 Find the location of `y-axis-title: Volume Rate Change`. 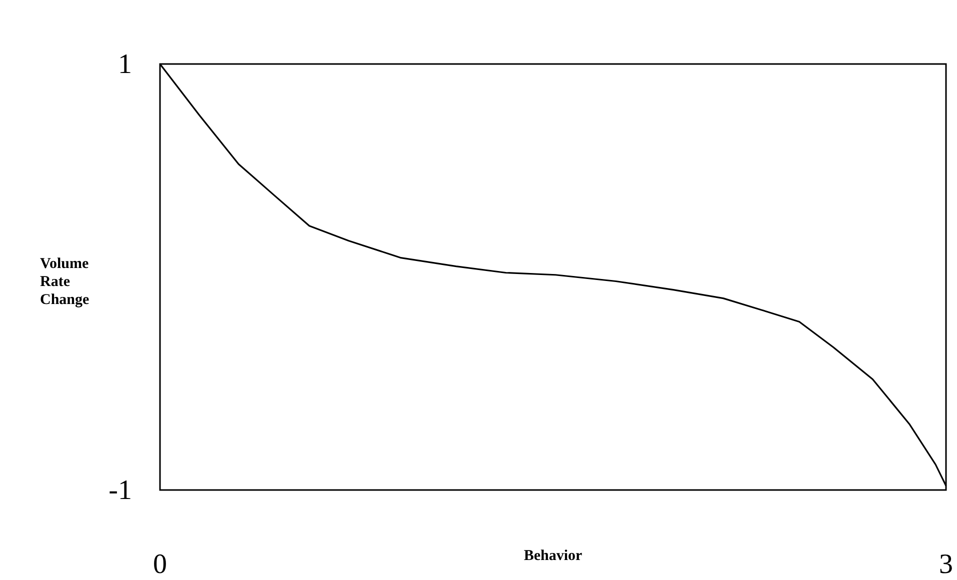

y-axis-title: Volume Rate Change is located at coordinates (65, 282).